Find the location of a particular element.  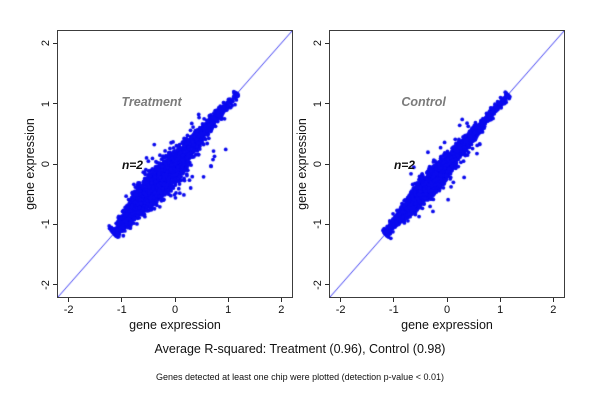

x-axis-title-control: gene expression is located at coordinates (447, 325).